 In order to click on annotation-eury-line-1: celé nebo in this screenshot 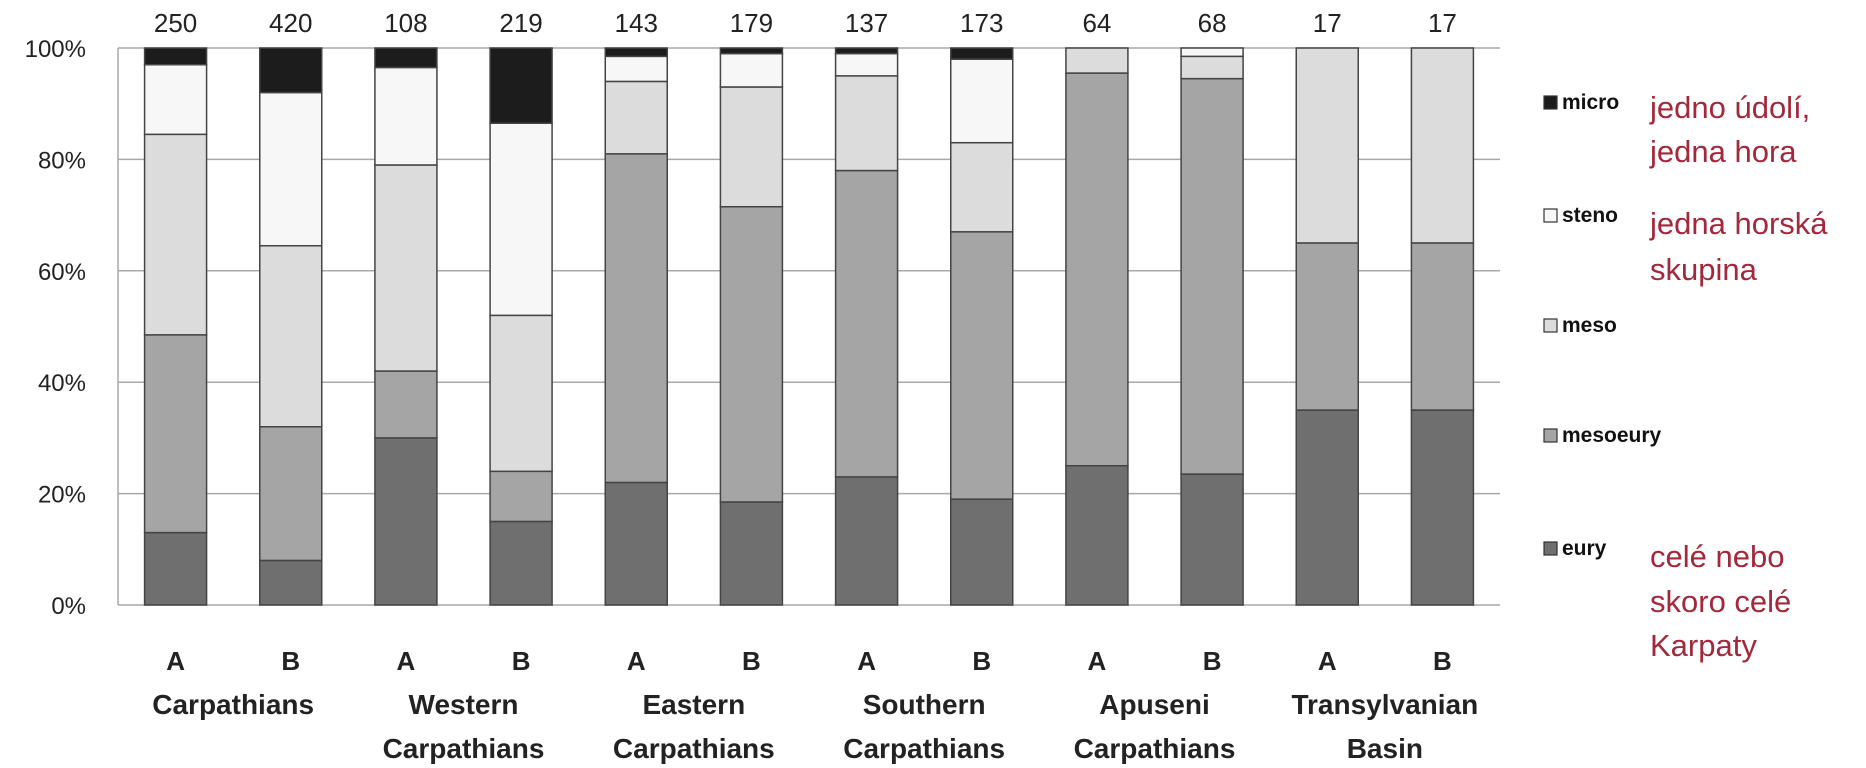, I will do `click(1717, 556)`.